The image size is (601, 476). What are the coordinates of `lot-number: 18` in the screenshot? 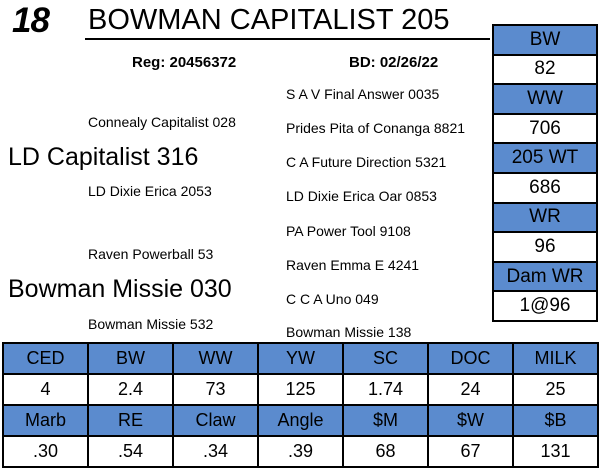 It's located at (31, 20).